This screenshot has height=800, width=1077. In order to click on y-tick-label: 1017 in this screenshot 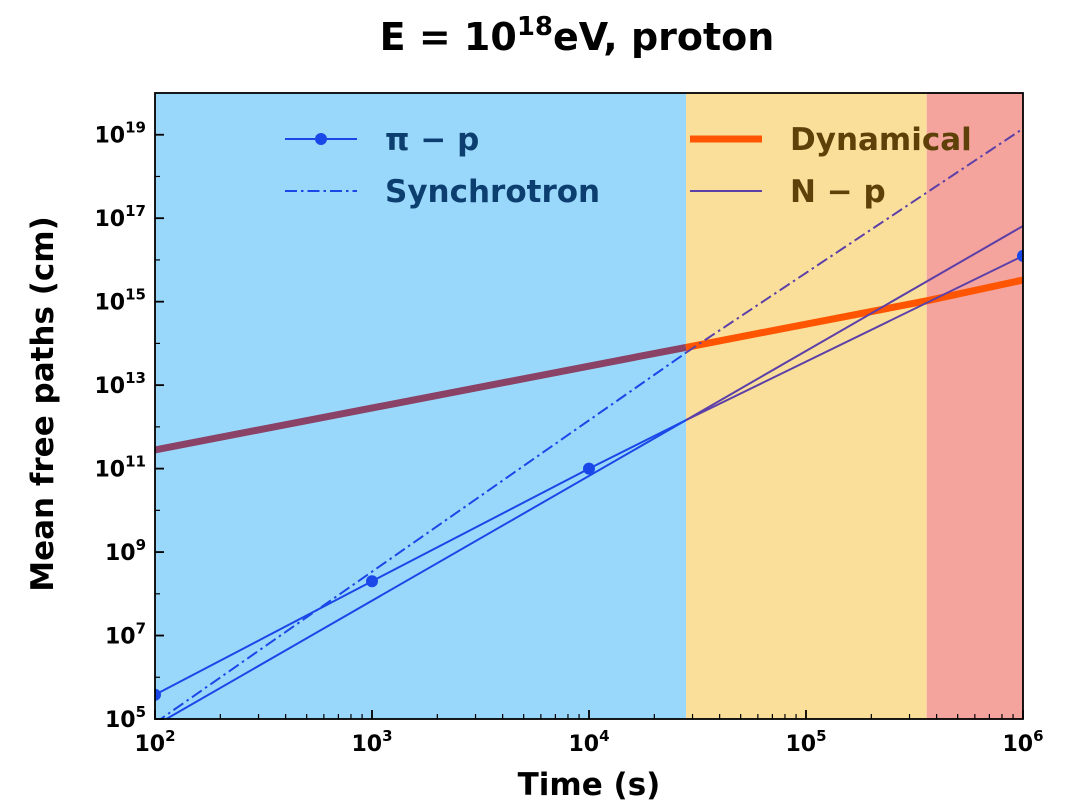, I will do `click(121, 217)`.